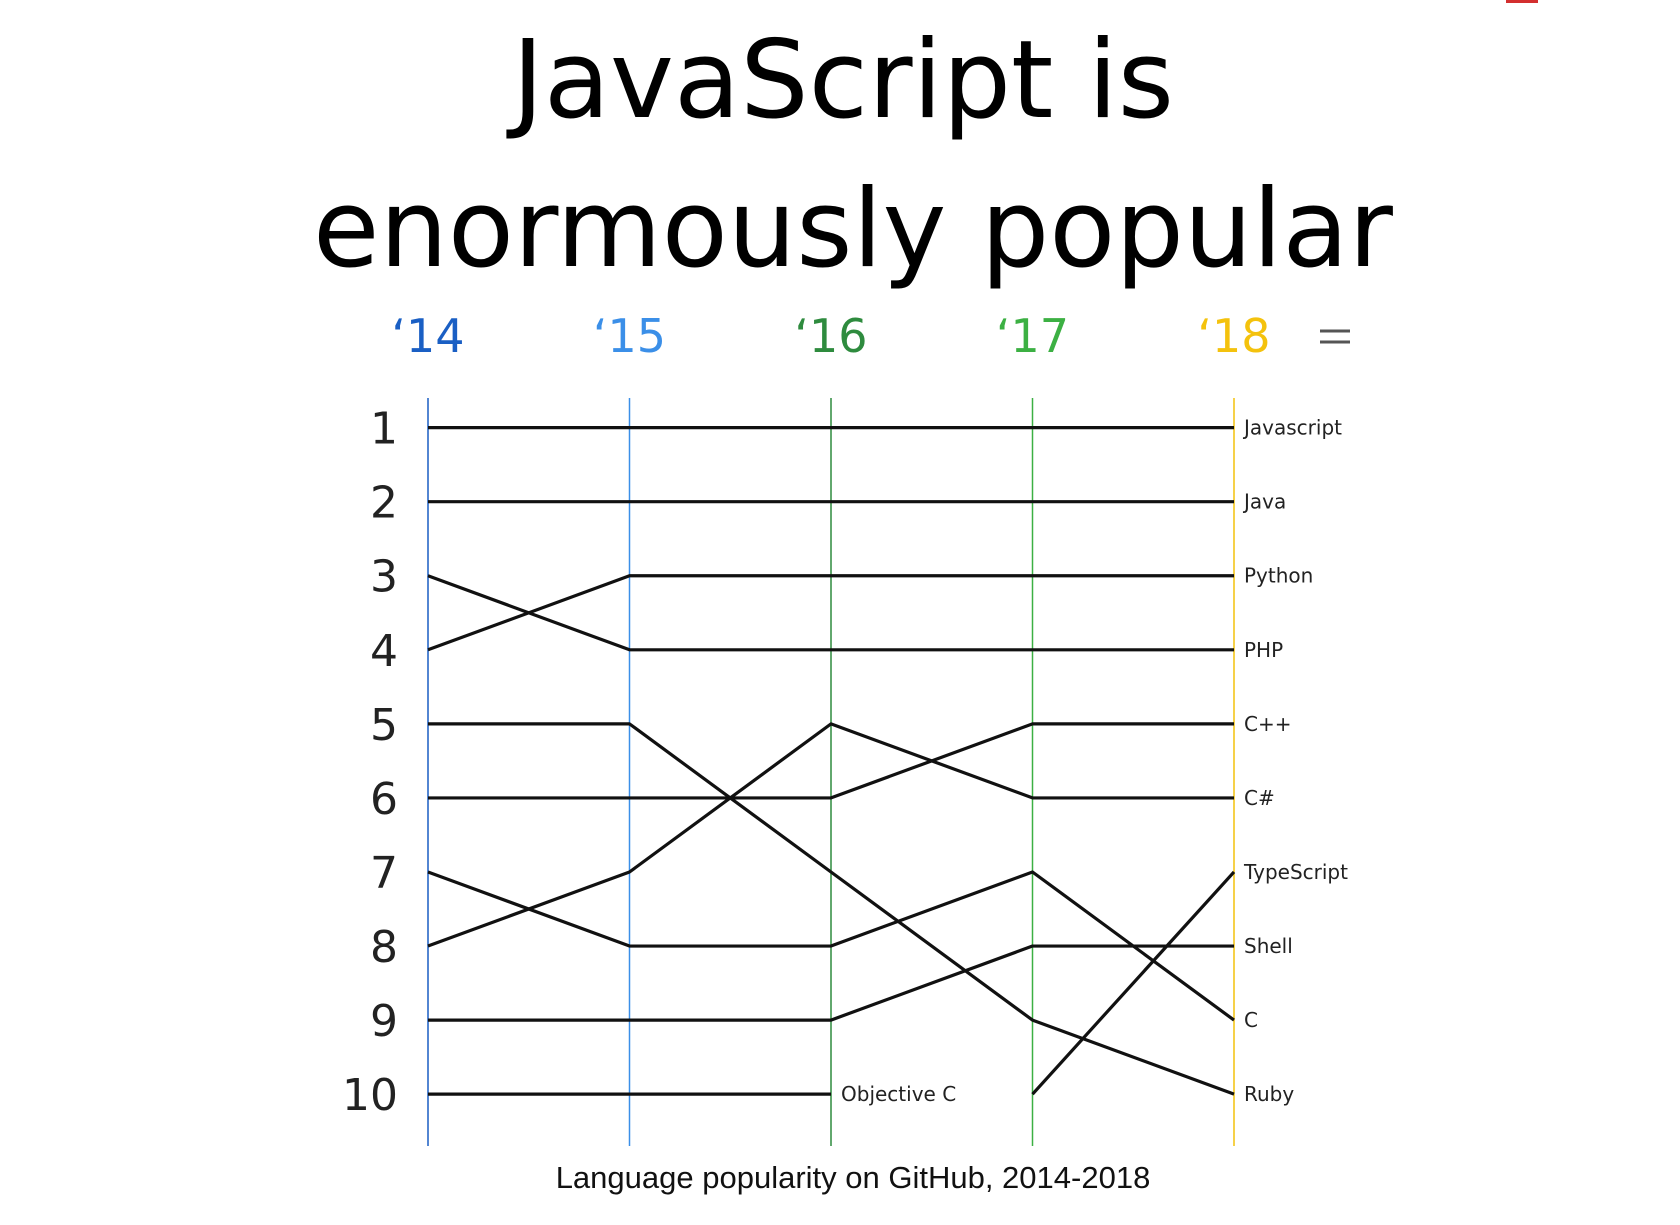 Image resolution: width=1680 pixels, height=1225 pixels. What do you see at coordinates (1278, 576) in the screenshot?
I see `series-label: Python` at bounding box center [1278, 576].